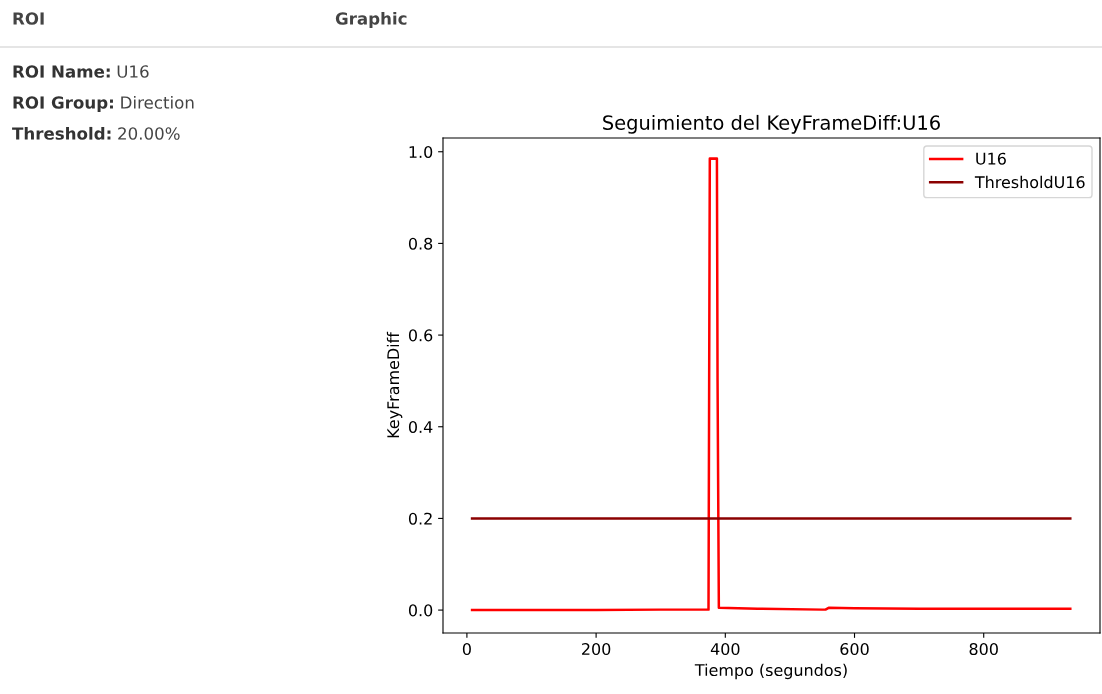 This screenshot has height=694, width=1102. What do you see at coordinates (420, 335) in the screenshot?
I see `y-tick-label: 0.6` at bounding box center [420, 335].